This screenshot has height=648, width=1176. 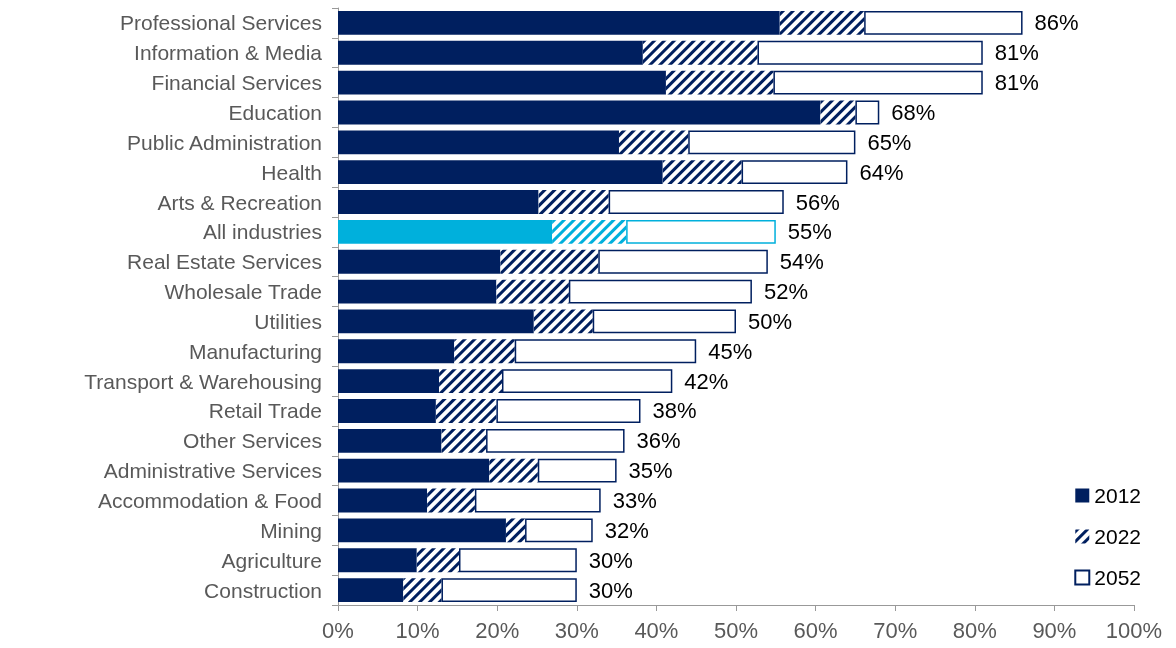 I want to click on x-tick-label: 90%, so click(x=1054, y=630).